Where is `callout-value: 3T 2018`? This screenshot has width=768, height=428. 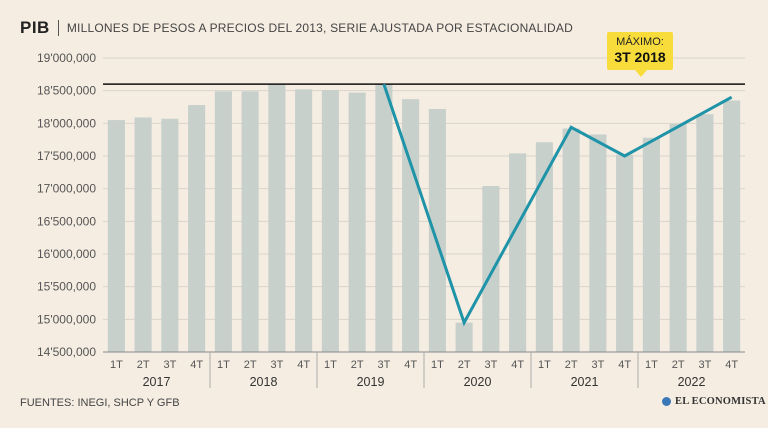 callout-value: 3T 2018 is located at coordinates (640, 57).